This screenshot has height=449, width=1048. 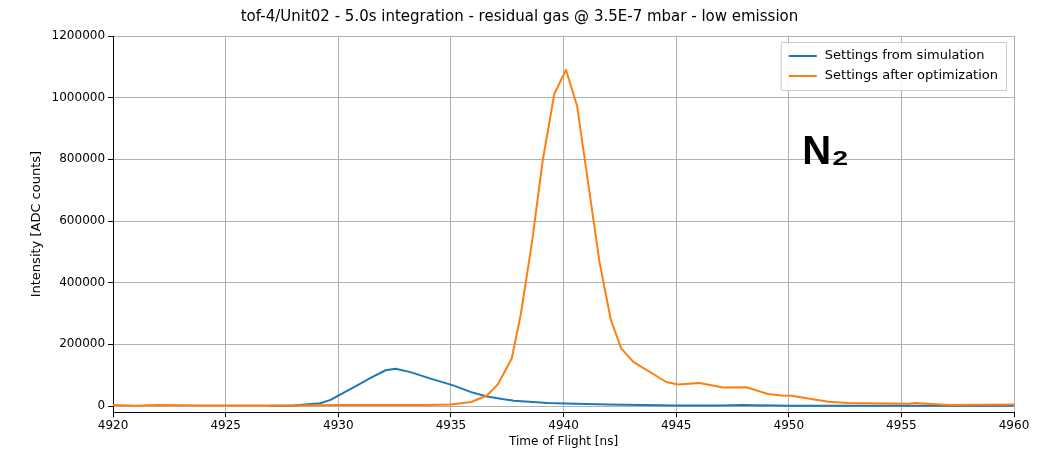 What do you see at coordinates (82, 281) in the screenshot?
I see `y-tick-label: 400000` at bounding box center [82, 281].